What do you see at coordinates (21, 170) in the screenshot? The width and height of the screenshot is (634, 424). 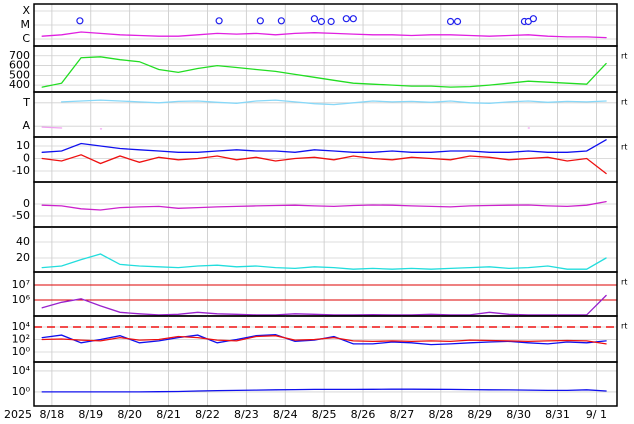 I see `y-tick-label: -10` at bounding box center [21, 170].